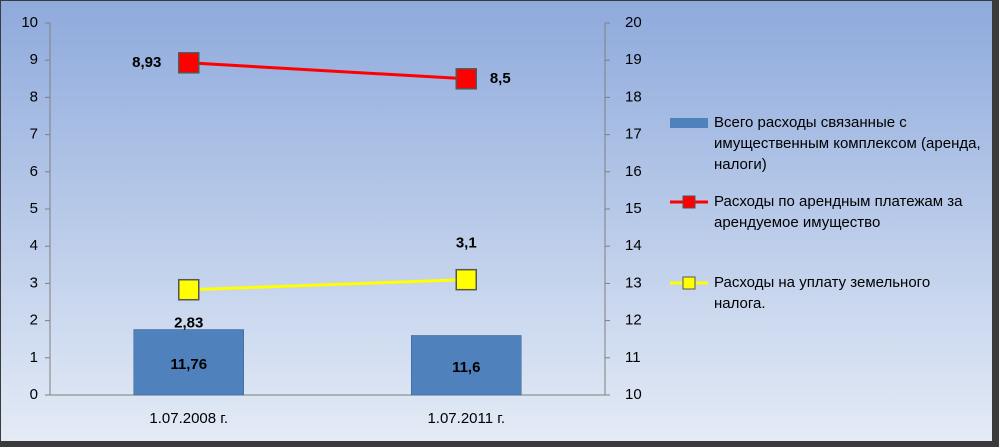 Image resolution: width=999 pixels, height=447 pixels. What do you see at coordinates (500, 78) in the screenshot?
I see `line-value-label: 8,5` at bounding box center [500, 78].